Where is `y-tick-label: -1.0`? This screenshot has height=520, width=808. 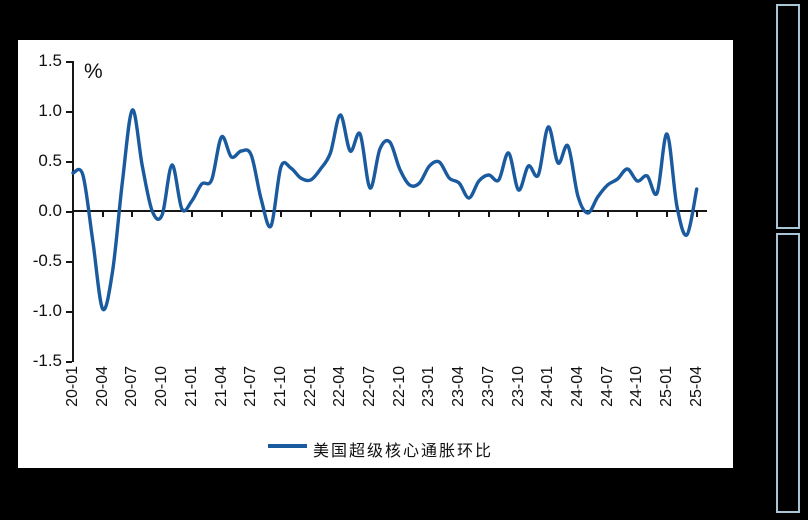 y-tick-label: -1.0 is located at coordinates (47, 310).